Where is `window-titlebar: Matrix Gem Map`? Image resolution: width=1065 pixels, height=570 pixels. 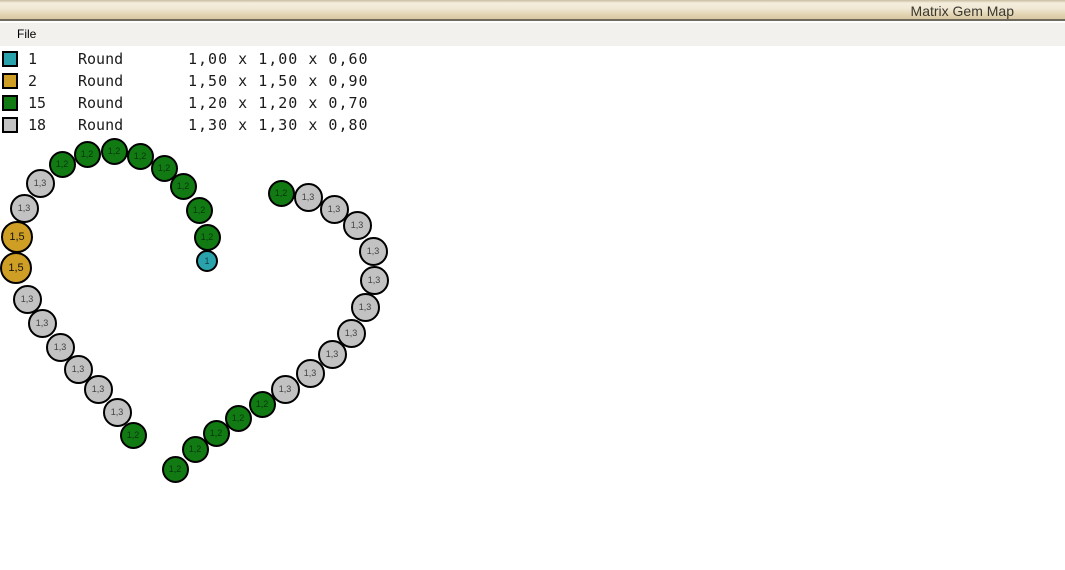
window-titlebar: Matrix Gem Map is located at coordinates (532, 10).